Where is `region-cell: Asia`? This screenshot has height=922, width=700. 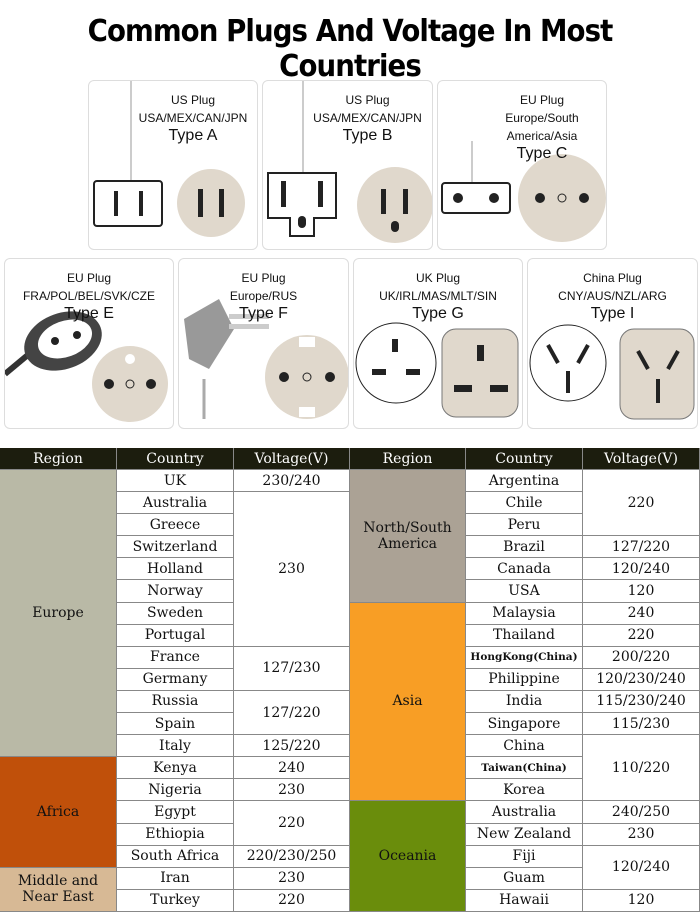 region-cell: Asia is located at coordinates (408, 702).